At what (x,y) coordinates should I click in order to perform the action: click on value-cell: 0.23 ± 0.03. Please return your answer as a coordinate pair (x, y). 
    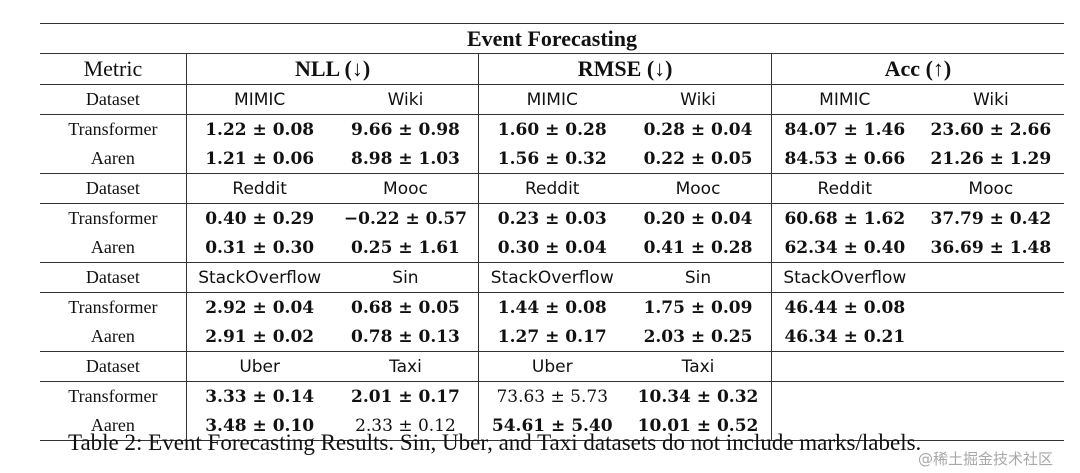
    Looking at the image, I should click on (552, 218).